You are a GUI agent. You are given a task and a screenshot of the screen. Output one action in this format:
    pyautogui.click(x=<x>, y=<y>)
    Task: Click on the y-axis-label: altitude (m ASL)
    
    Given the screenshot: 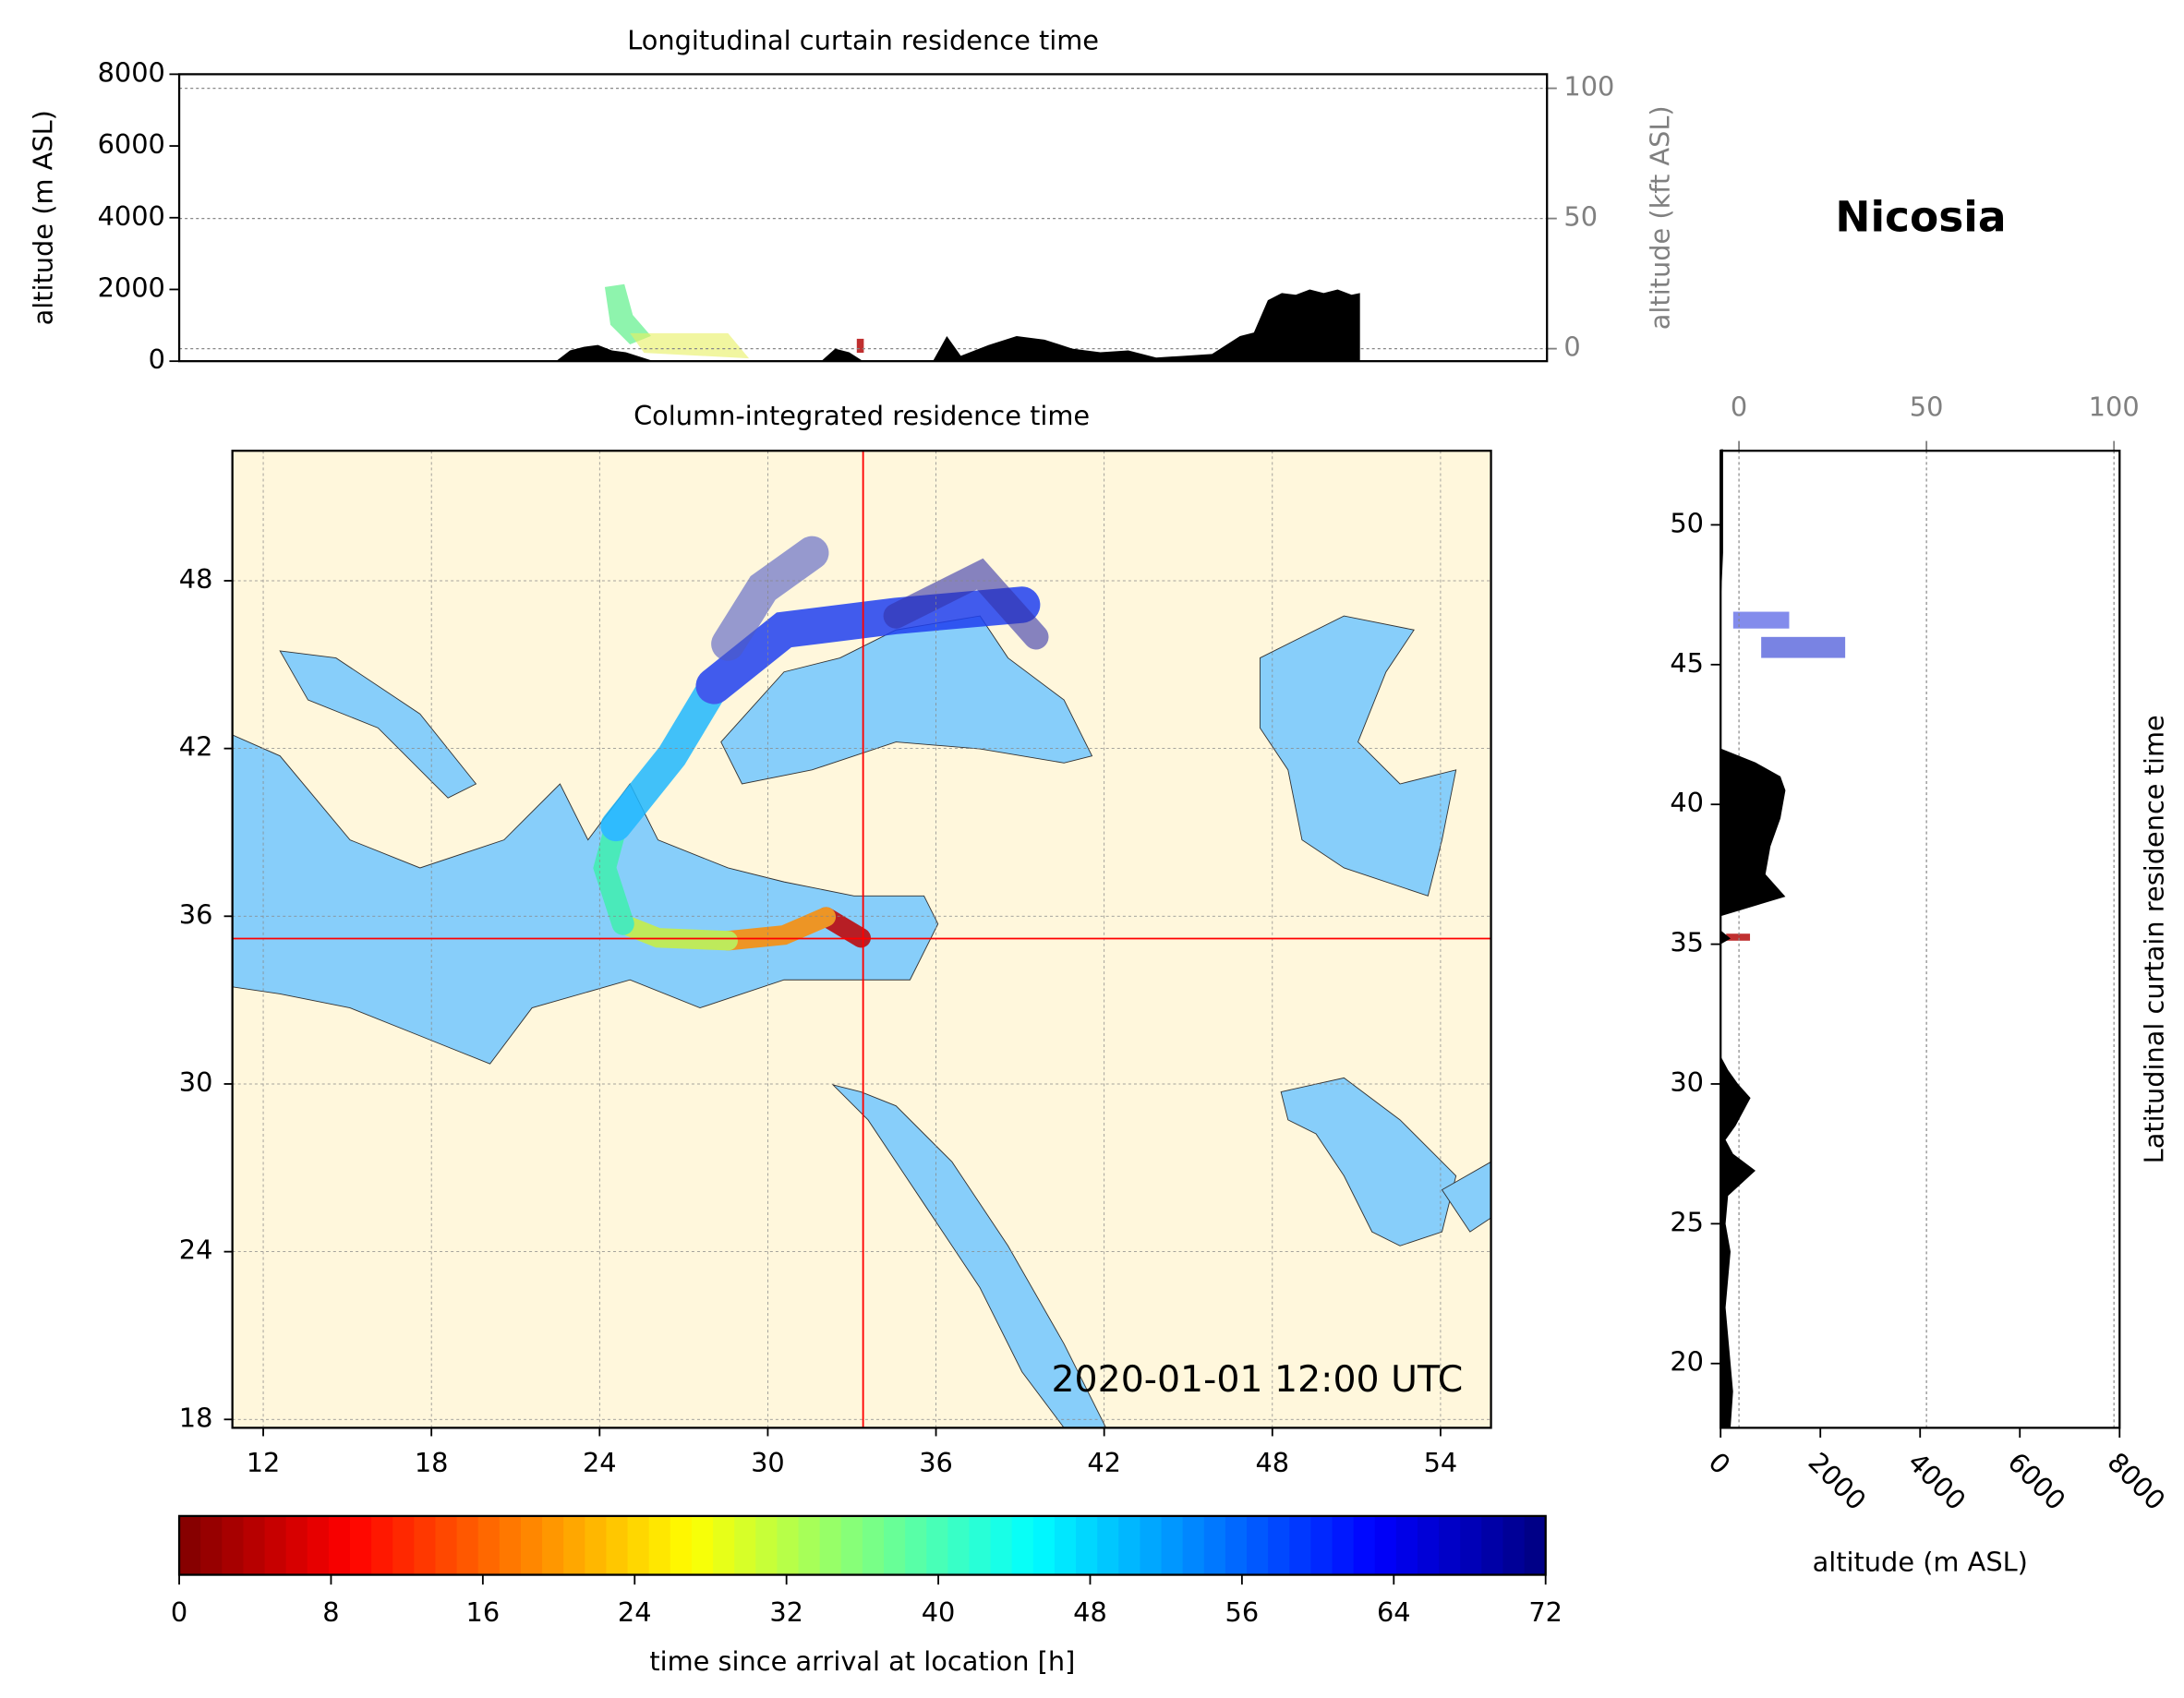 What is the action you would take?
    pyautogui.click(x=43, y=217)
    